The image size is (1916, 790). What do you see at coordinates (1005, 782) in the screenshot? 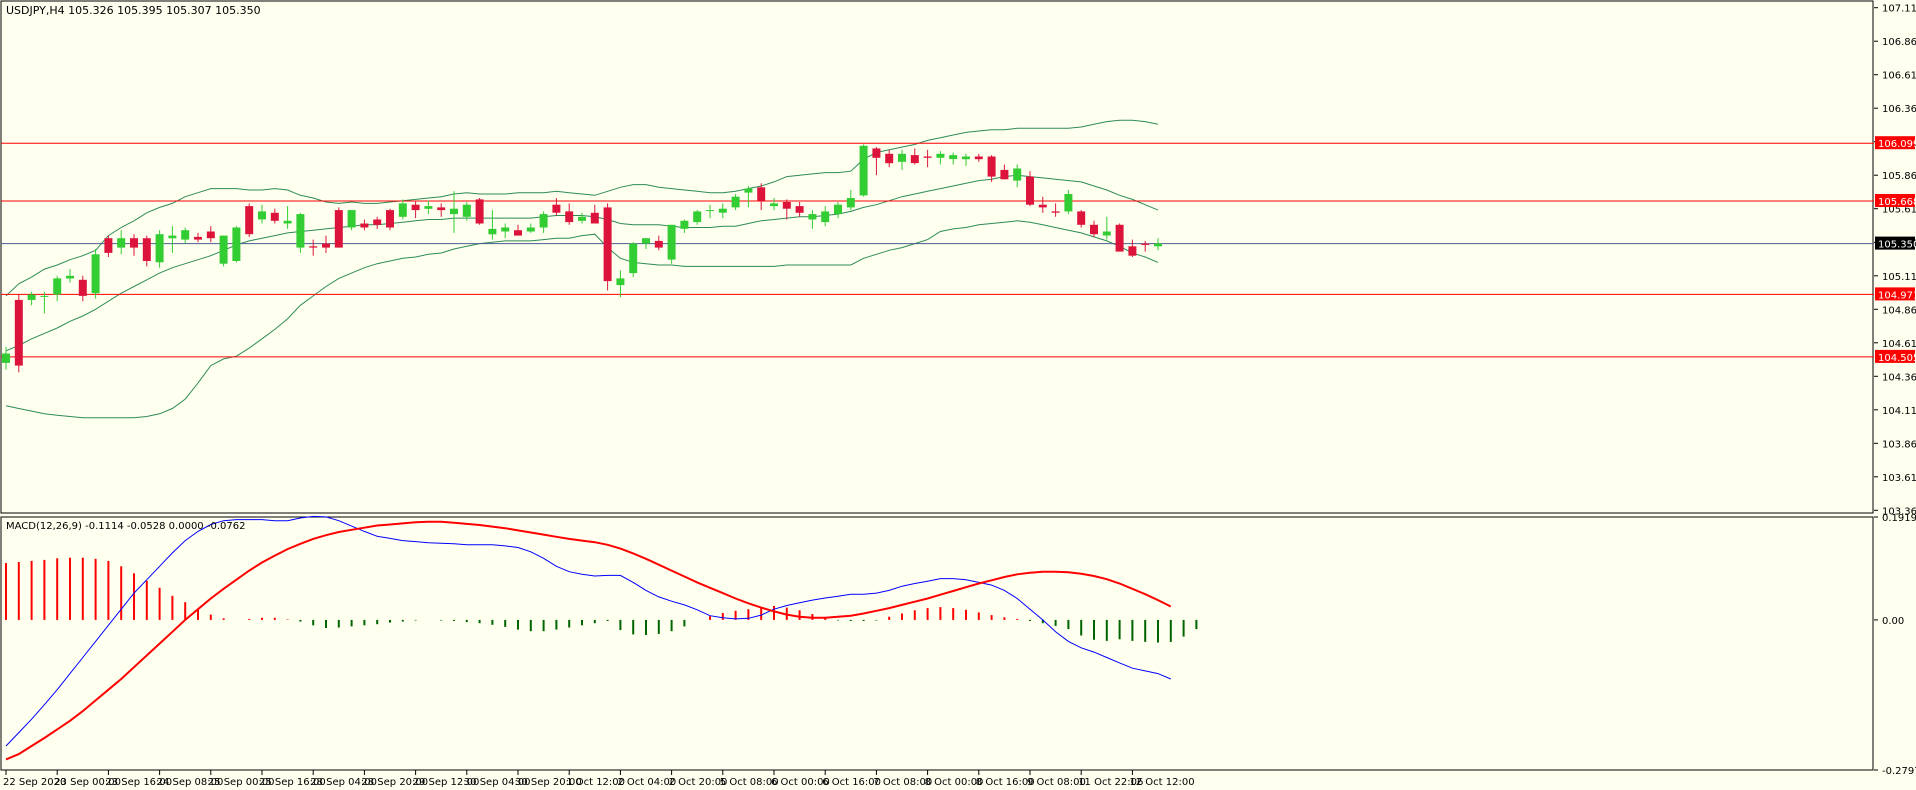
I see `time-tick-label: 8 Oct 16:00` at bounding box center [1005, 782].